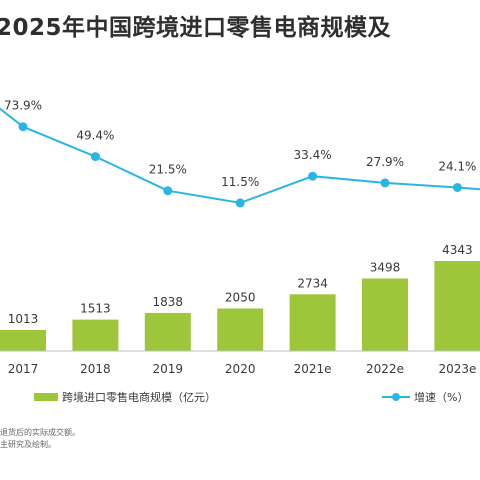  I want to click on x-tick-label-2019: 2019, so click(168, 369).